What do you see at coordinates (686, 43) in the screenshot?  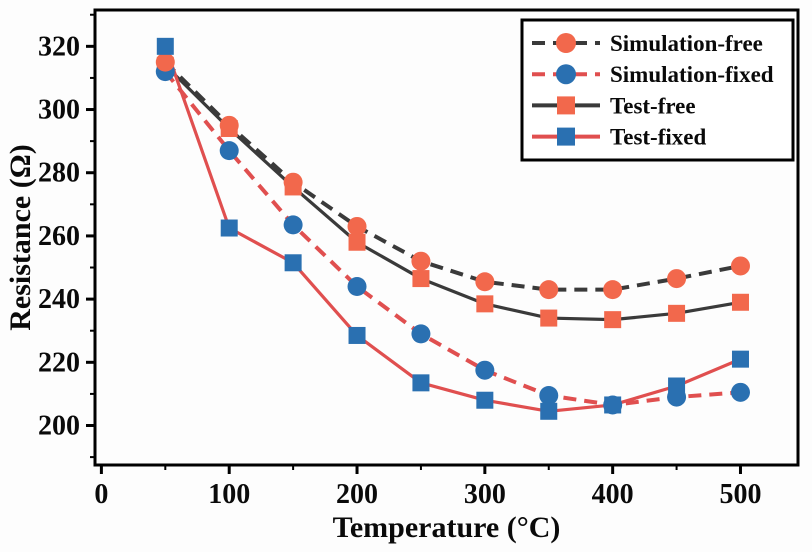 I see `legend-entry-label: Simulation-free` at bounding box center [686, 43].